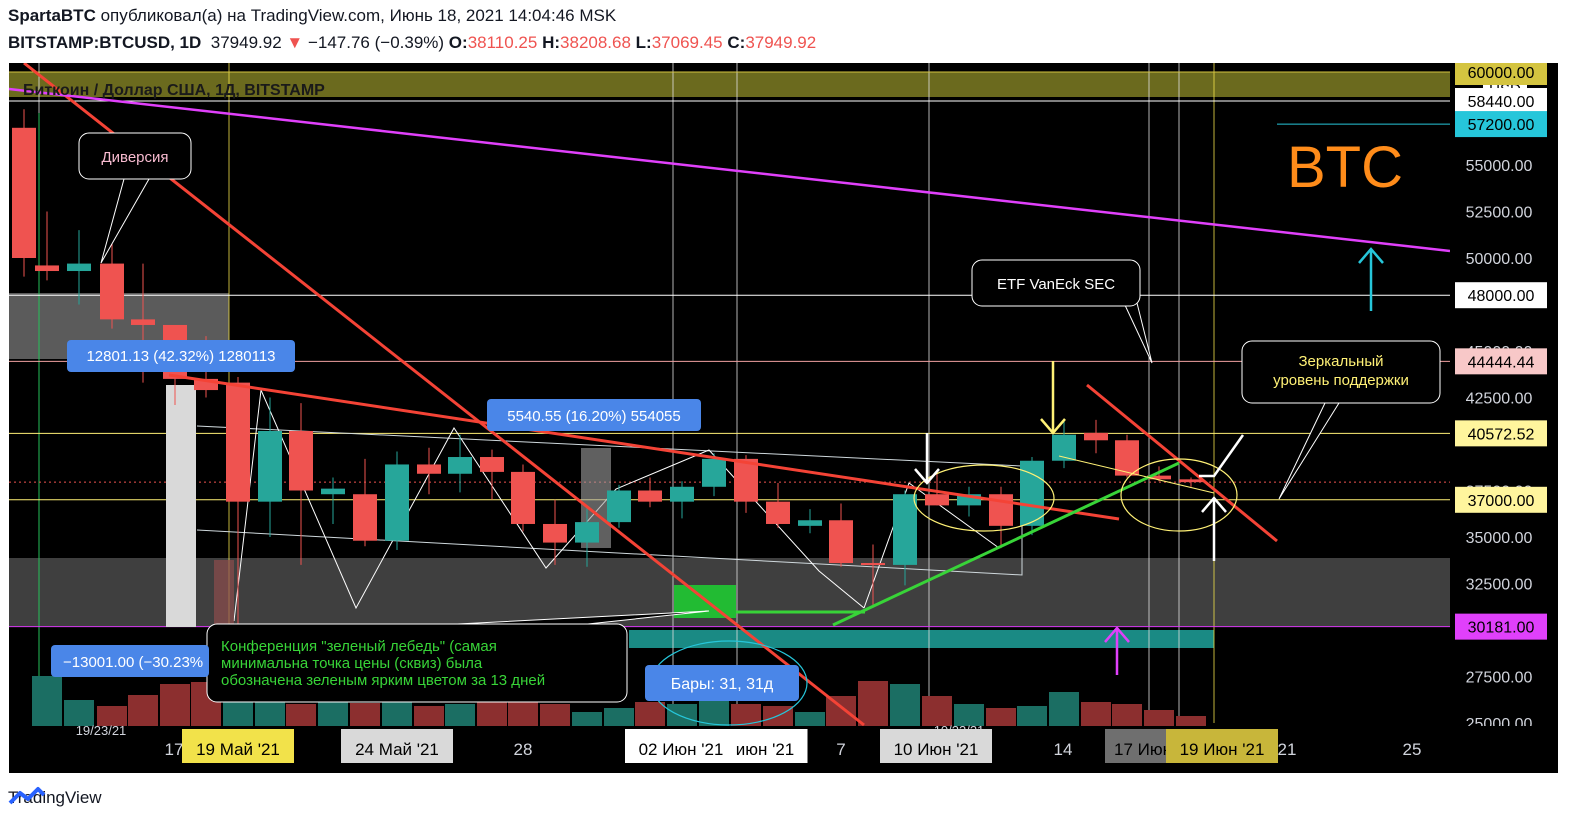  Describe the element at coordinates (27, 796) in the screenshot. I see `tradingview-logo-icon` at that location.